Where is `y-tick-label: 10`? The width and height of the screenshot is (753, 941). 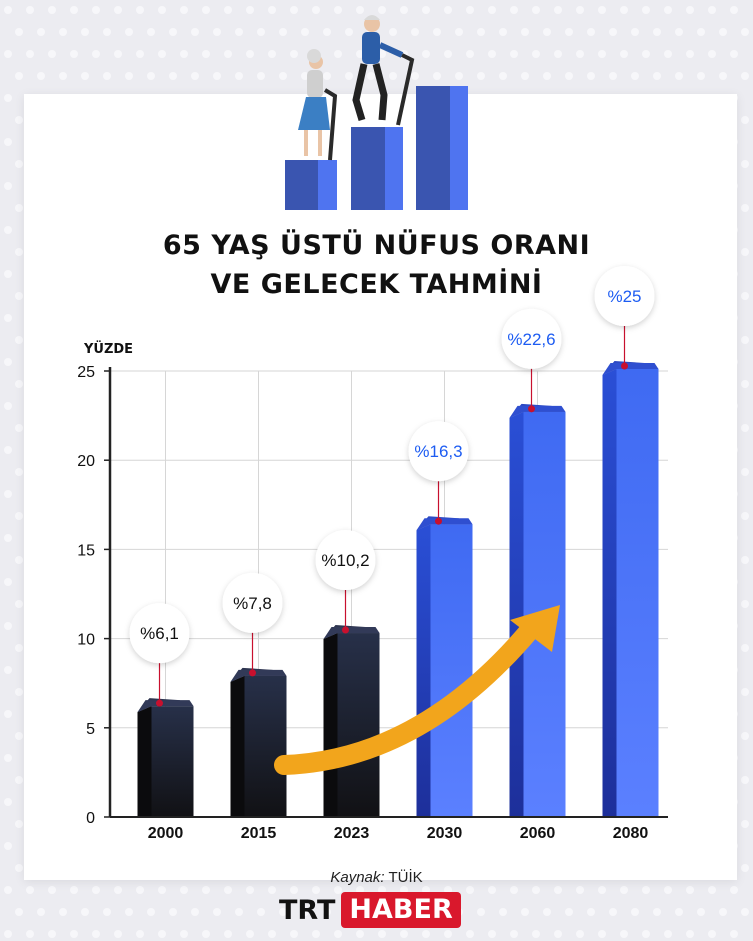
y-tick-label: 10 is located at coordinates (86, 640).